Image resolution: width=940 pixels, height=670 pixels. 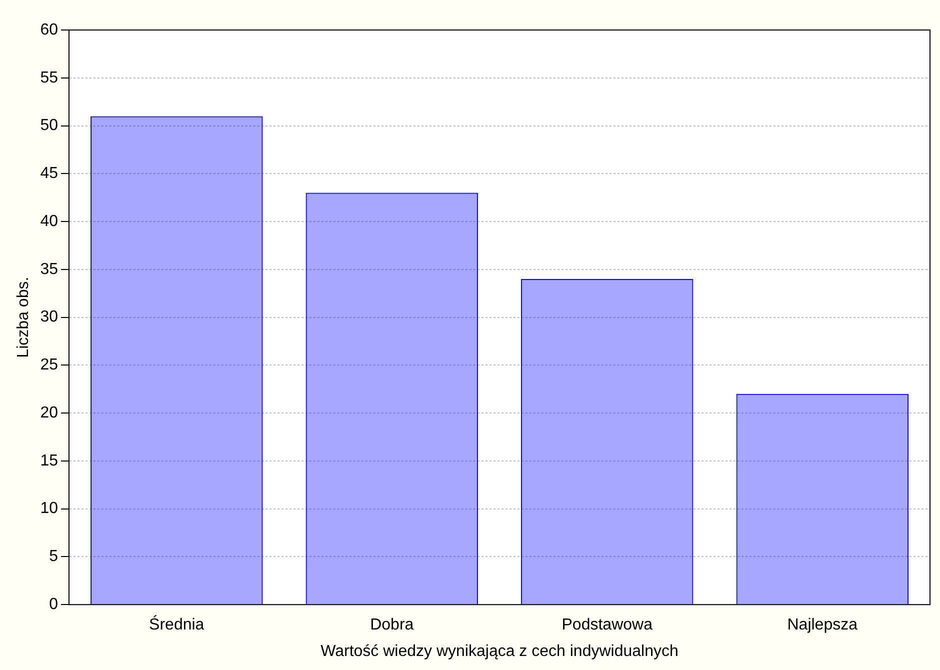 What do you see at coordinates (49, 221) in the screenshot?
I see `y-tick-label: 40` at bounding box center [49, 221].